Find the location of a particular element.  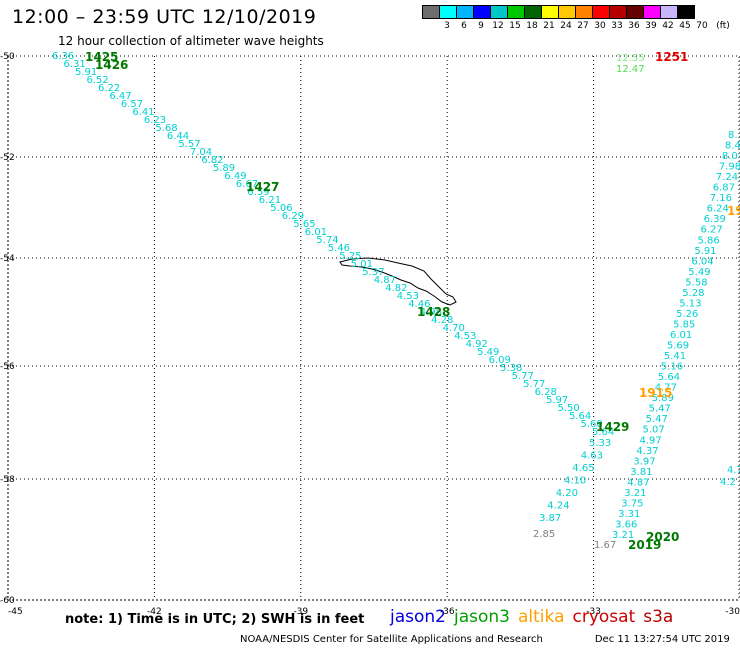

lon-tick-label: -42 is located at coordinates (154, 612).